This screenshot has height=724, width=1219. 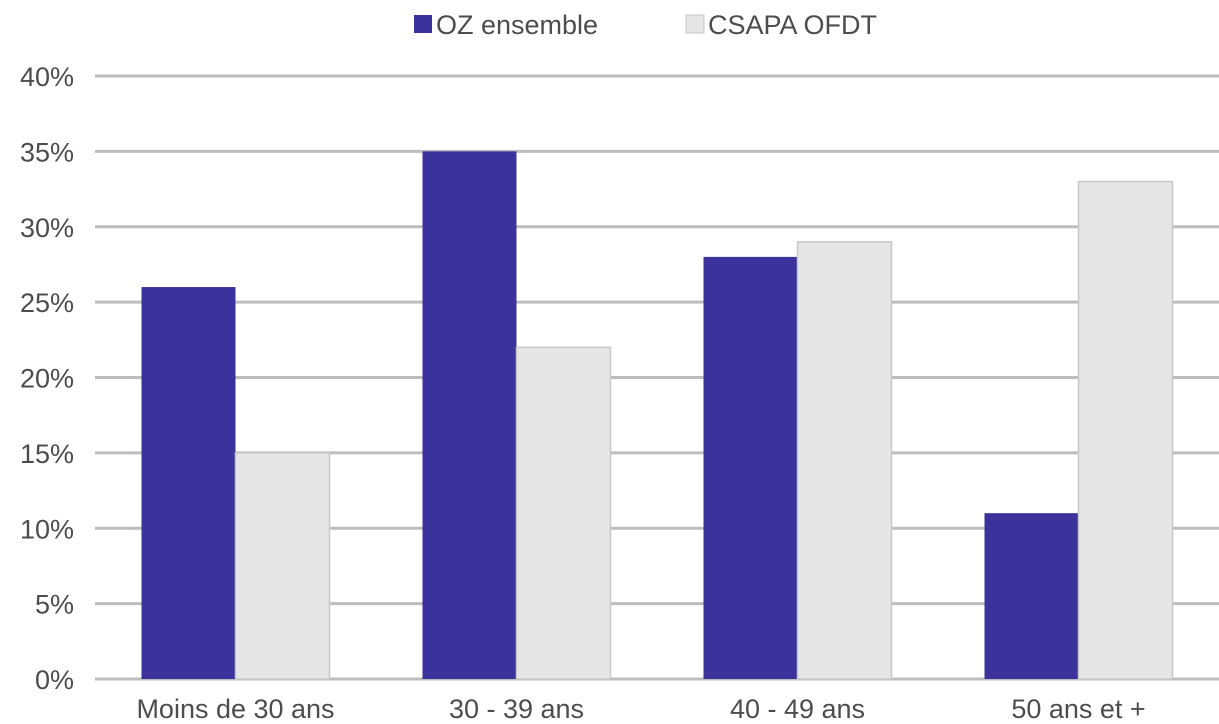 I want to click on y-tick-label-25: 25%, so click(x=47, y=303).